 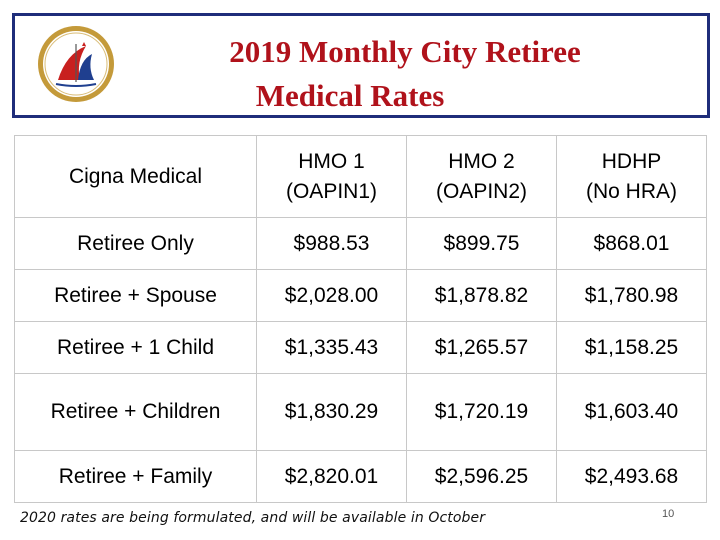 What do you see at coordinates (481, 176) in the screenshot?
I see `header-hmo2: HMO 2 (OAPIN2)` at bounding box center [481, 176].